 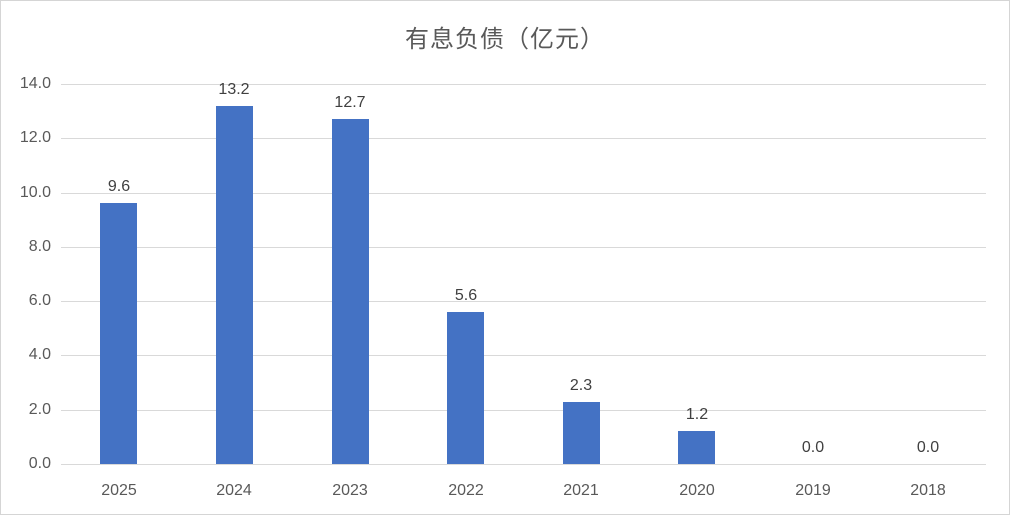 I want to click on y-tick-label: 14.0, so click(x=35, y=83).